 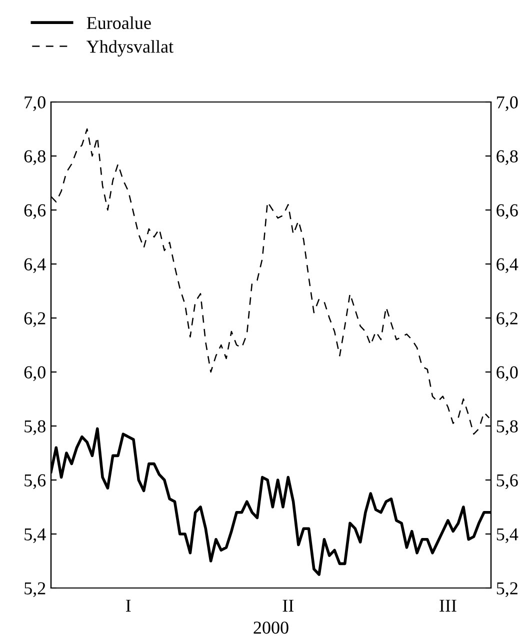 I want to click on y2-tick-label: 5,8, so click(x=507, y=428).